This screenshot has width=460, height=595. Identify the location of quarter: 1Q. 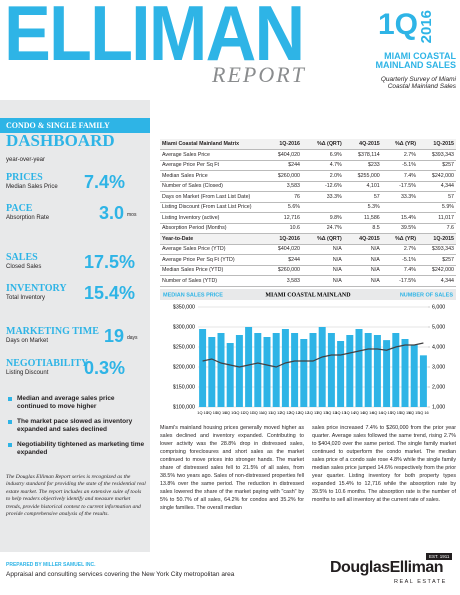
(398, 24).